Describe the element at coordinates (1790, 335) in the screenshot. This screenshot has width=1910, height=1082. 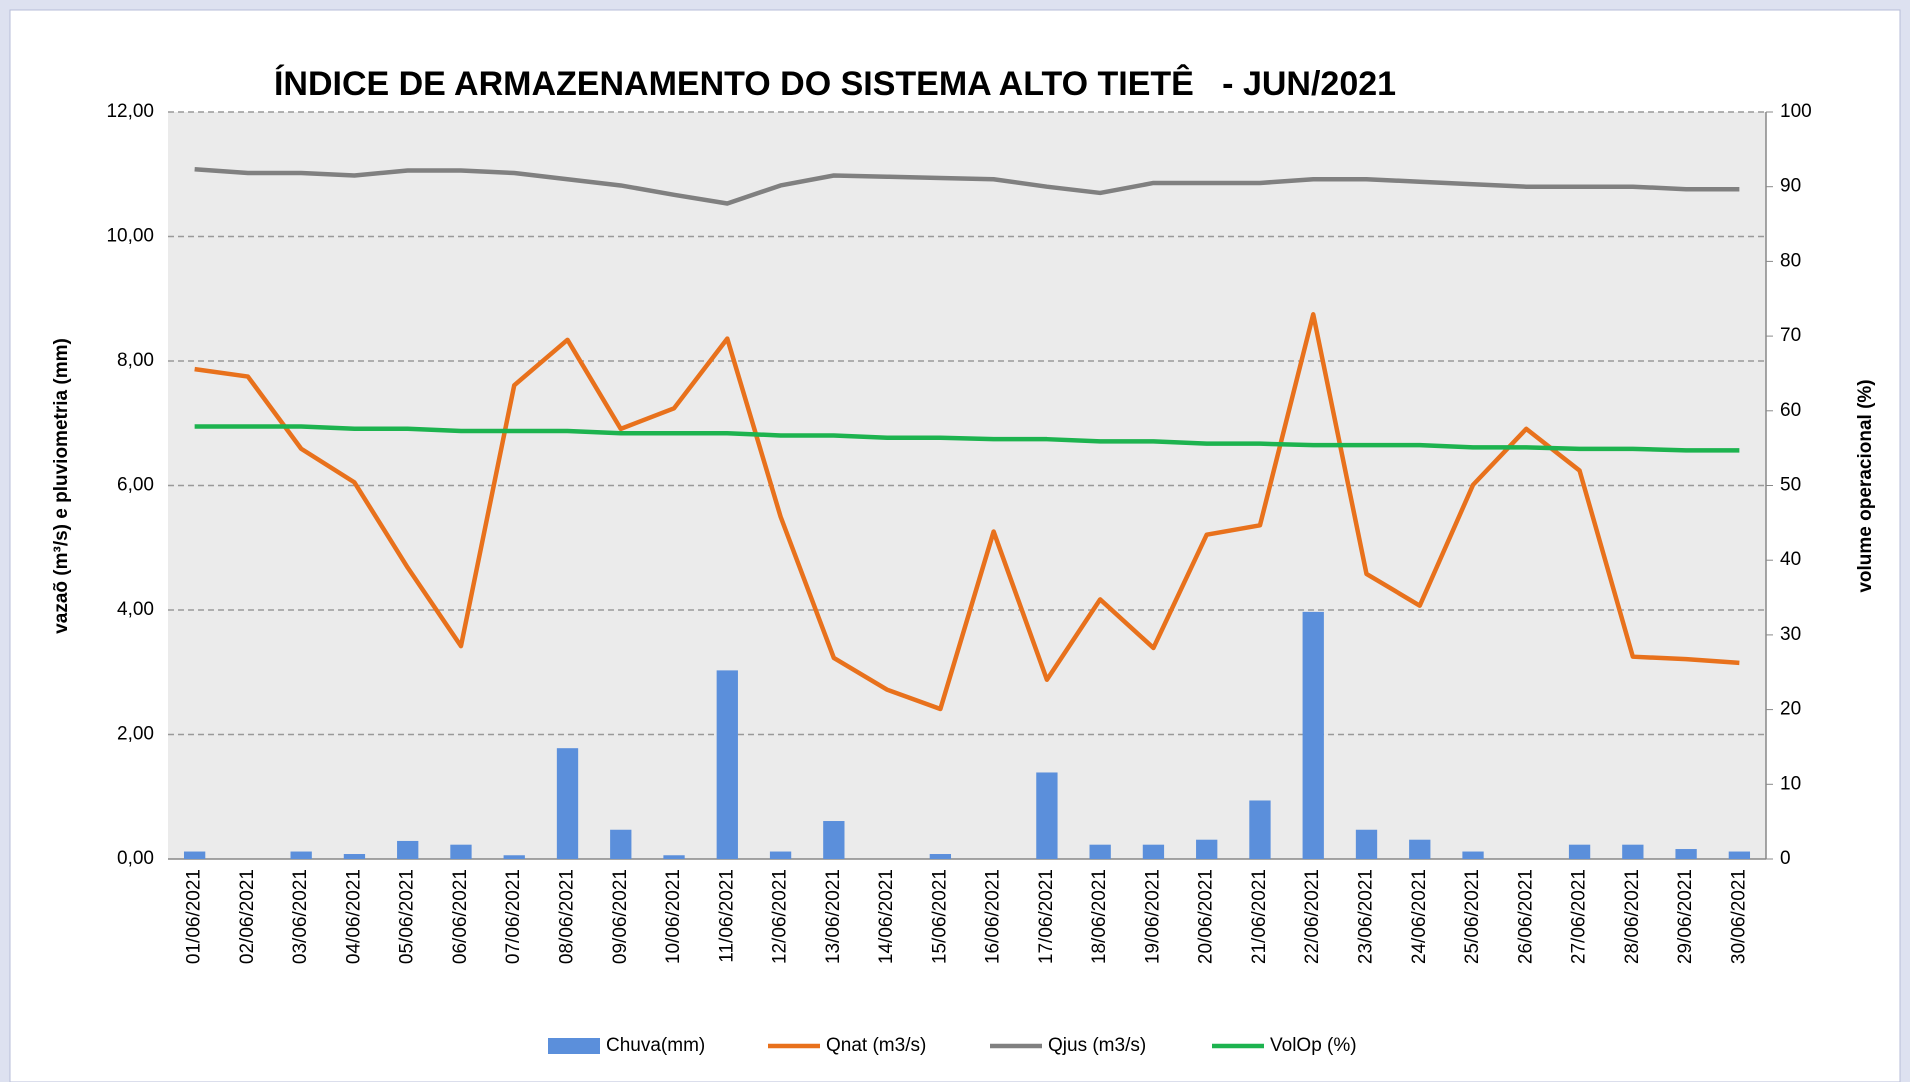
I see `y2-tick-label: 70` at that location.